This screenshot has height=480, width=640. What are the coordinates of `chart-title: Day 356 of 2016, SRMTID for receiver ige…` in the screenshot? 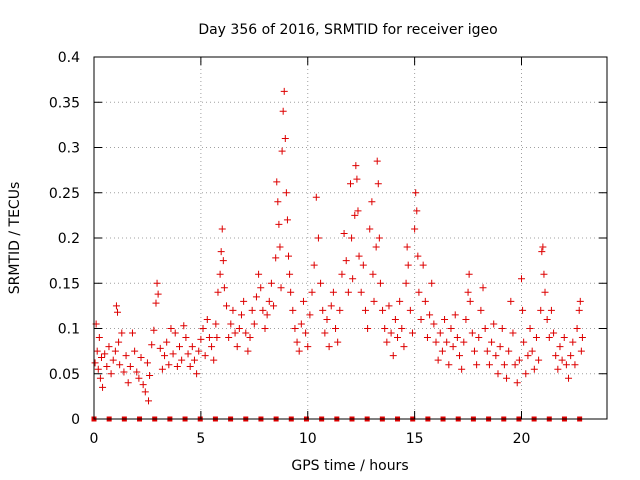 It's located at (347, 30).